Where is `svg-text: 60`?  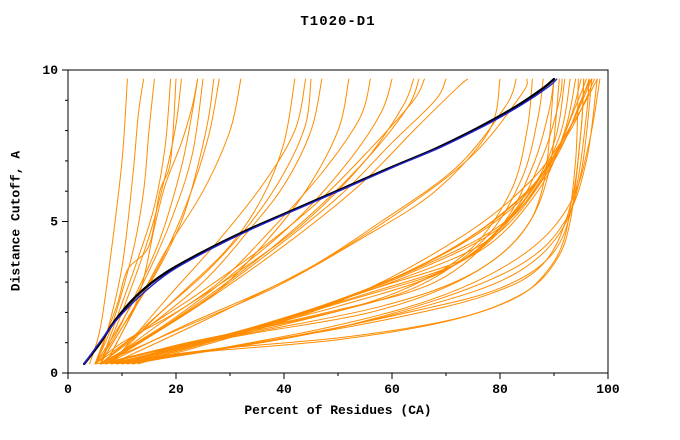 svg-text: 60 is located at coordinates (392, 389).